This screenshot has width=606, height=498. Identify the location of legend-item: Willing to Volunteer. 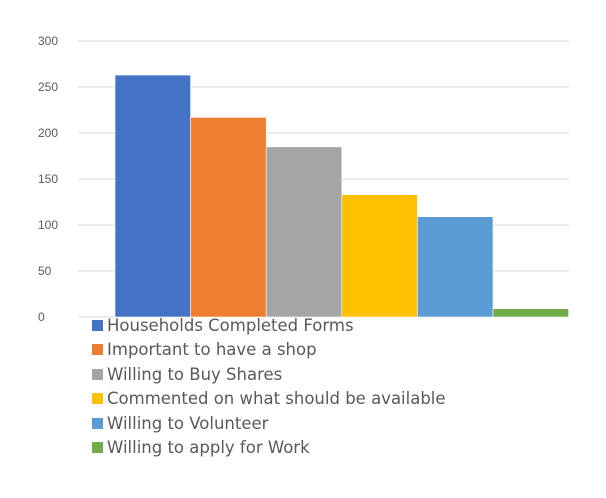
(269, 423).